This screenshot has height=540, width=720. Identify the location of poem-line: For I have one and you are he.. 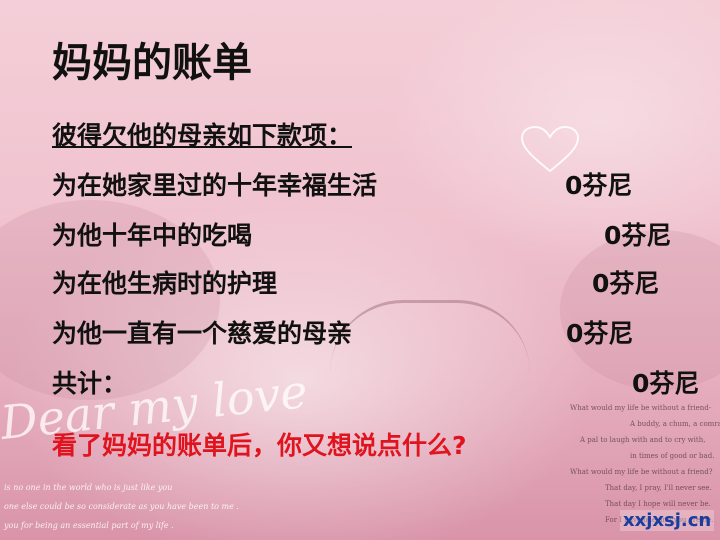
(659, 520).